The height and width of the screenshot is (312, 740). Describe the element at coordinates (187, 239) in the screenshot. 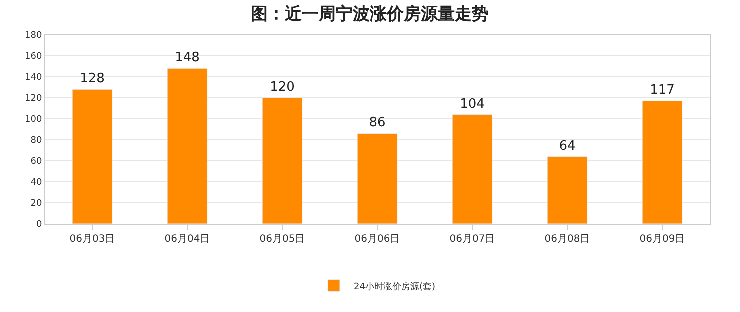

I see `x-tick-label: 06月04日` at that location.